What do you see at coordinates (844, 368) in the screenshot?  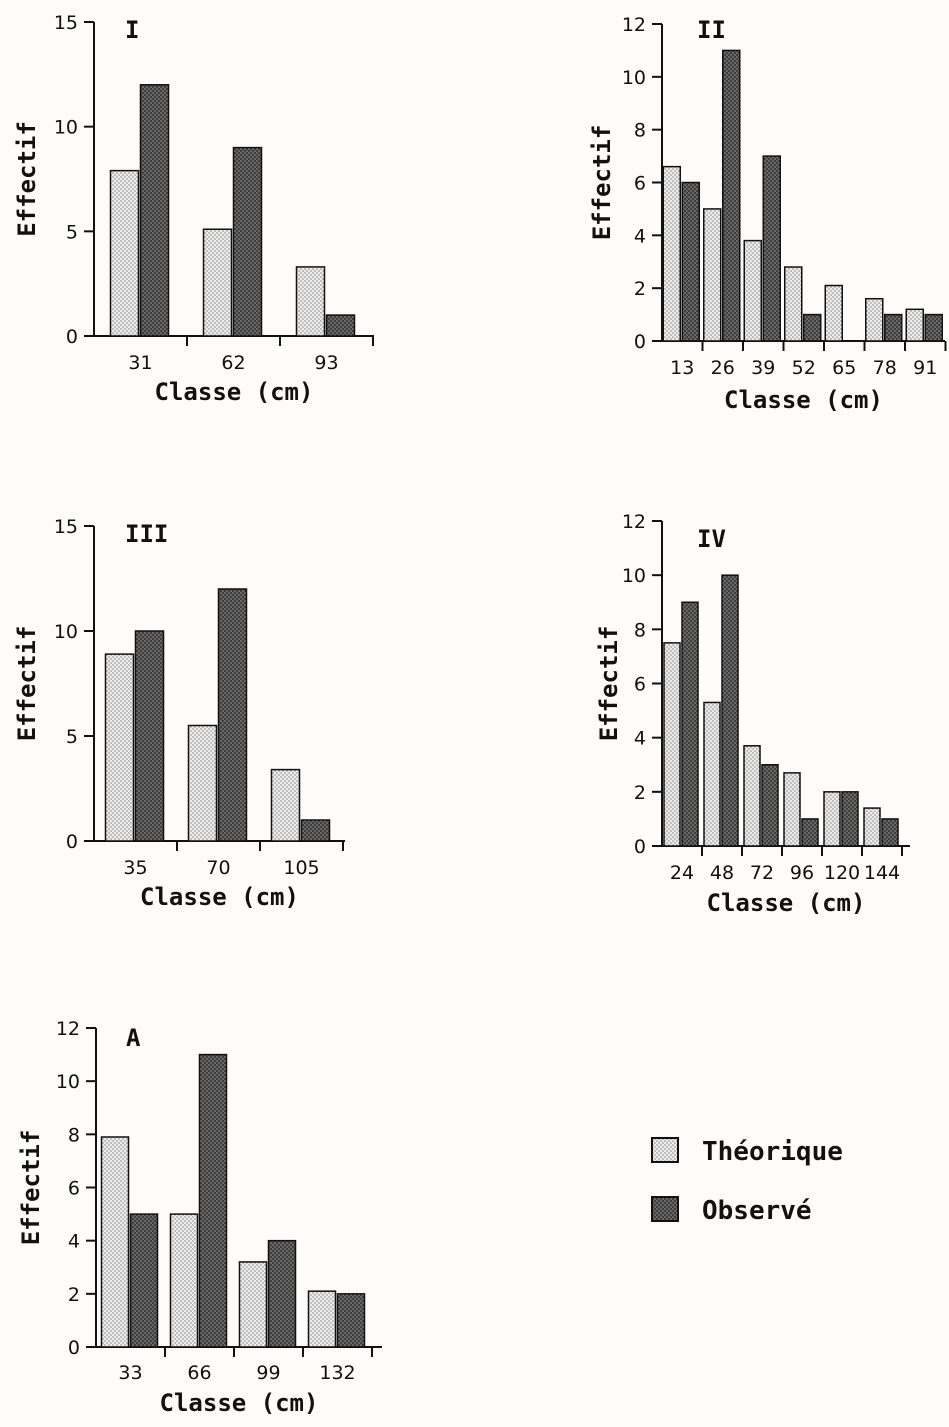 I see `x-tick-label: 65` at bounding box center [844, 368].